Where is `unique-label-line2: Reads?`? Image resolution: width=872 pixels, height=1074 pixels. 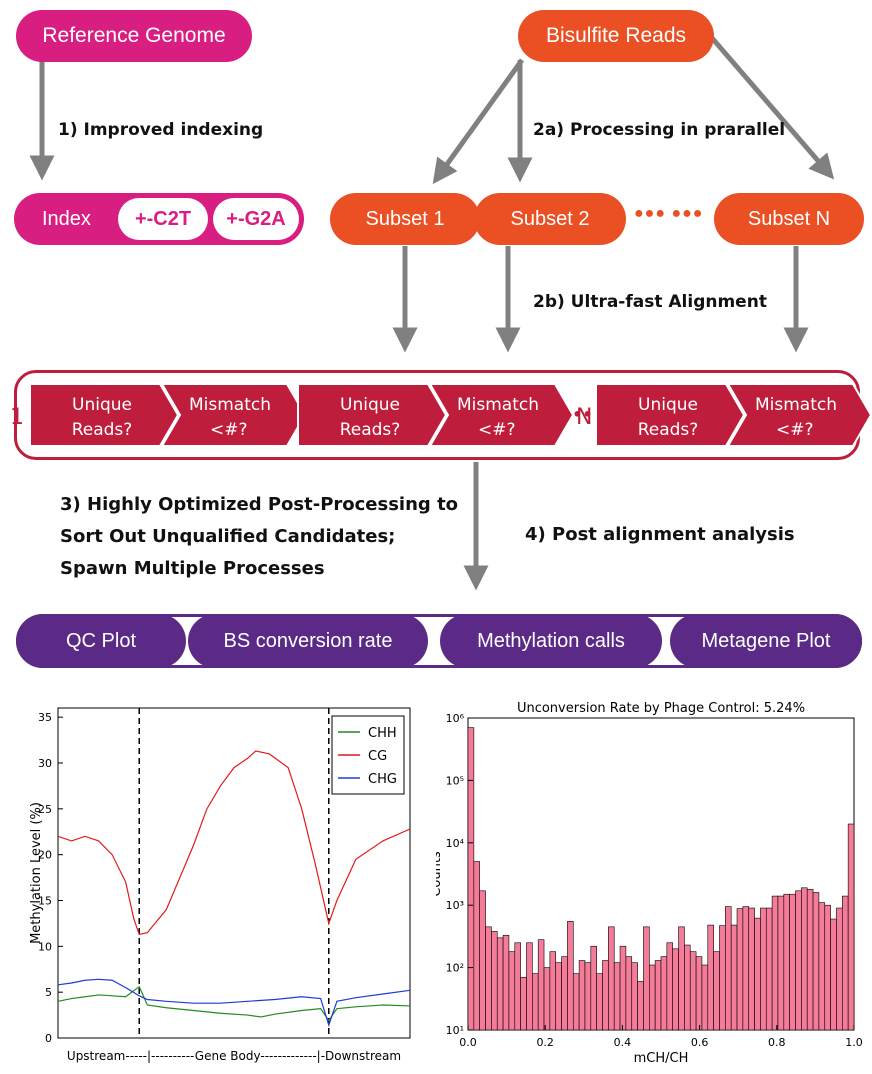 unique-label-line2: Reads? is located at coordinates (102, 430).